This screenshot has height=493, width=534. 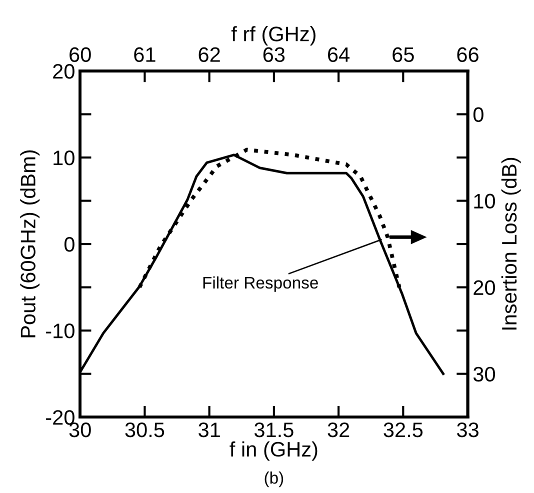 What do you see at coordinates (274, 54) in the screenshot?
I see `x2-tick-label: 63` at bounding box center [274, 54].